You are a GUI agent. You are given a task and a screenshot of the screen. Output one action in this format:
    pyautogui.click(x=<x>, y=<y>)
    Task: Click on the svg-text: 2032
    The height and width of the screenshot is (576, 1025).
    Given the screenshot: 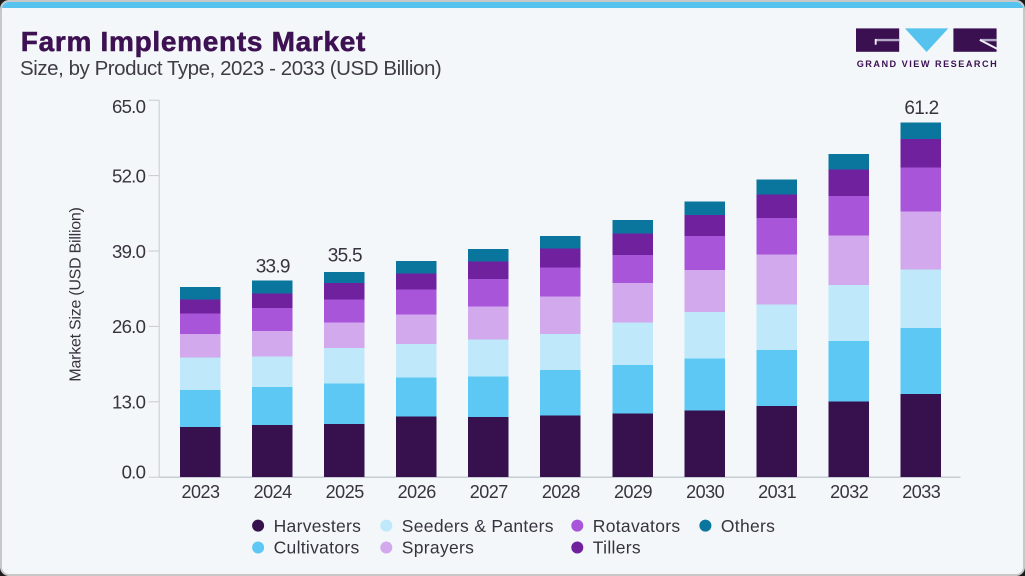 What is the action you would take?
    pyautogui.click(x=849, y=492)
    